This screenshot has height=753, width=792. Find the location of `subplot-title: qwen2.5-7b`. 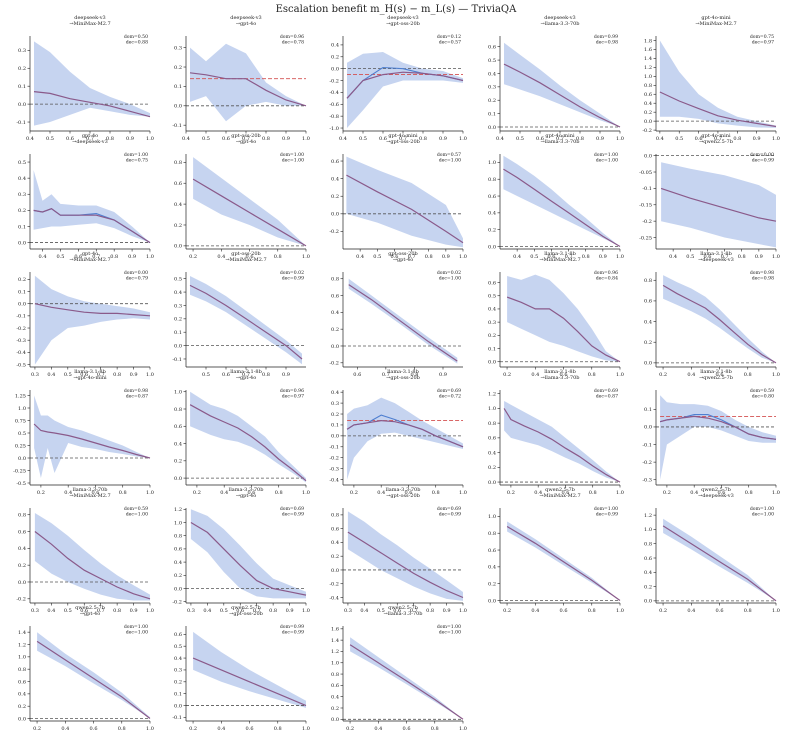

subplot-title: qwen2.5-7b is located at coordinates (560, 490).